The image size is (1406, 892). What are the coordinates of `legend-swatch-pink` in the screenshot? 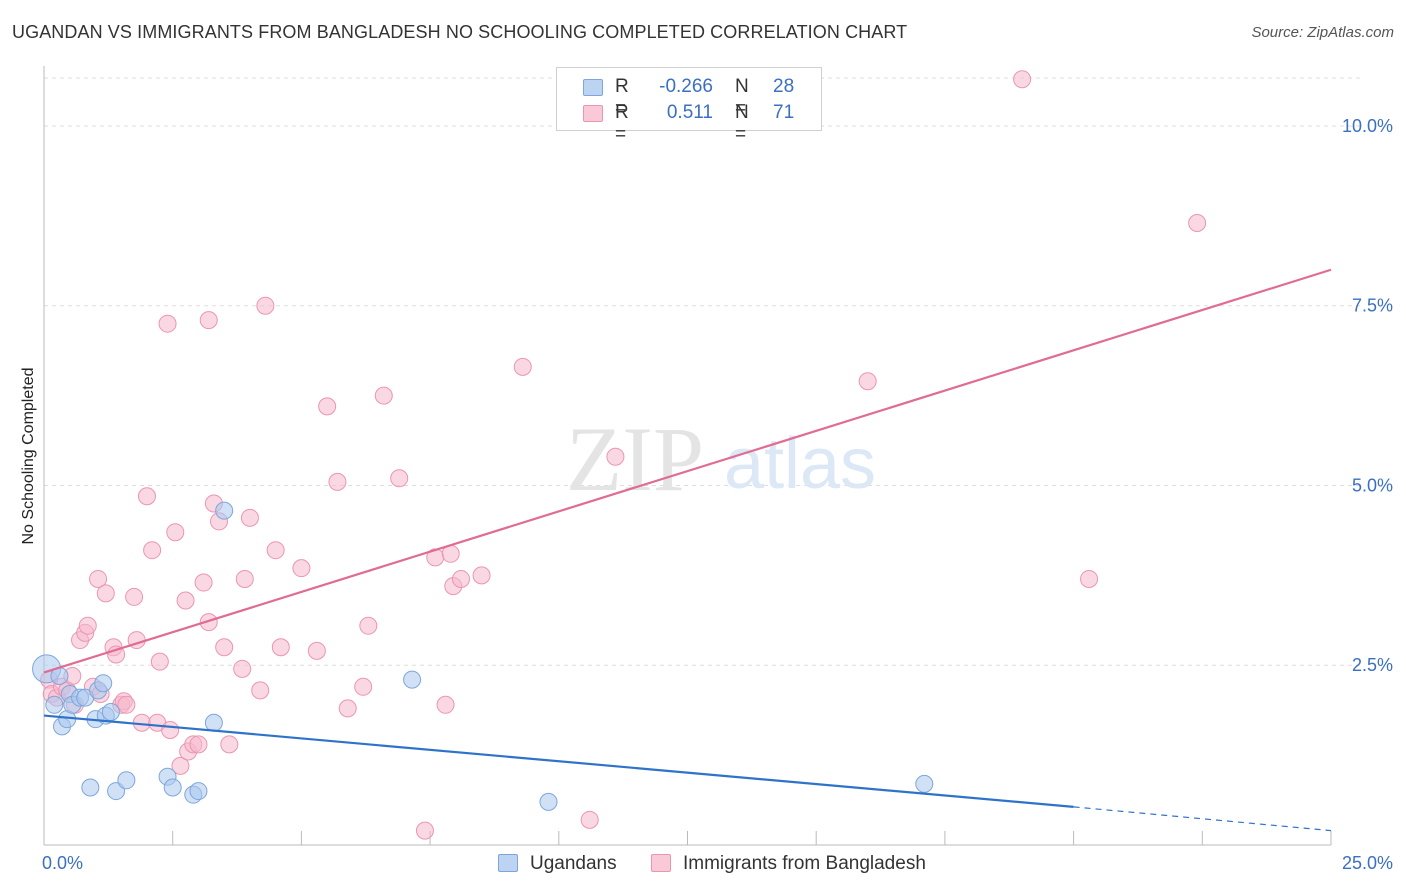 It's located at (661, 863).